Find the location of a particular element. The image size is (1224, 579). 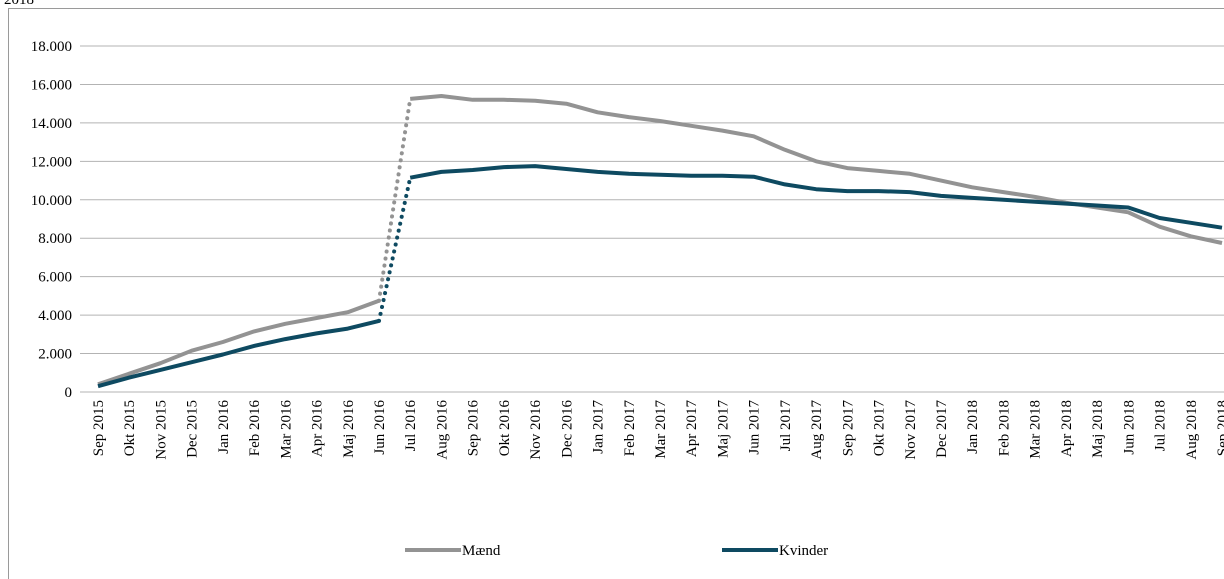

x-tick-label: Nov 2015 is located at coordinates (161, 430).